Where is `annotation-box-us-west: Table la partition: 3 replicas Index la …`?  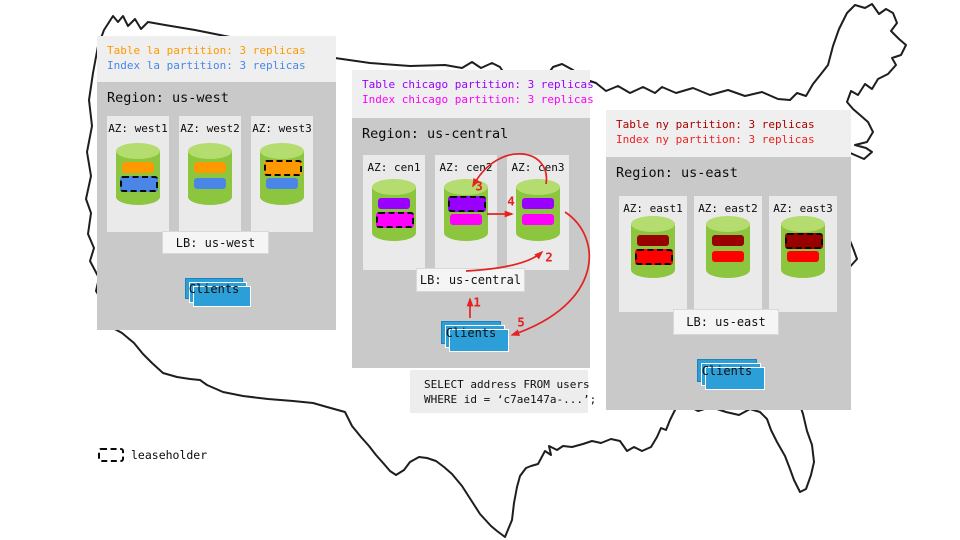
annotation-box-us-west: Table la partition: 3 replicas Index la … is located at coordinates (216, 59).